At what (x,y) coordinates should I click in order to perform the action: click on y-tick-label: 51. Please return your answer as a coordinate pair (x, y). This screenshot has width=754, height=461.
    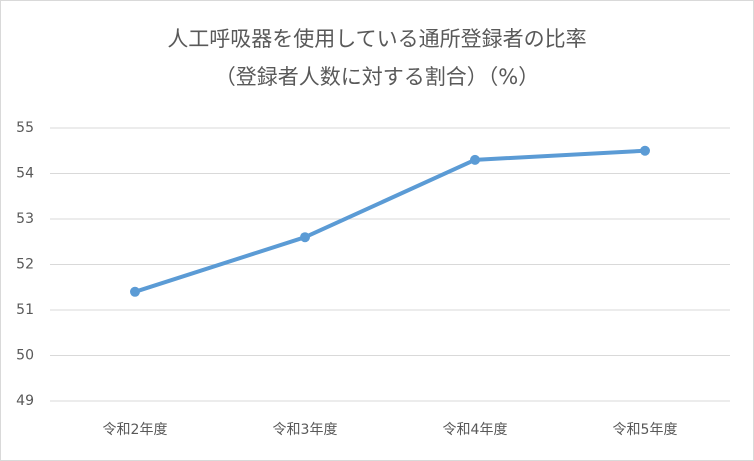
    Looking at the image, I should click on (25, 310).